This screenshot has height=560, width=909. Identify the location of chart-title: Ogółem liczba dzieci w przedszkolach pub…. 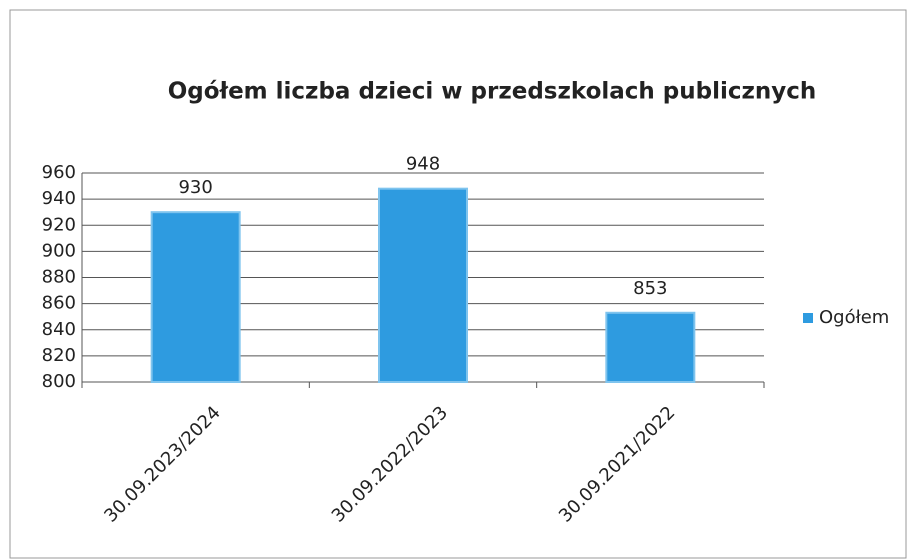
(492, 92).